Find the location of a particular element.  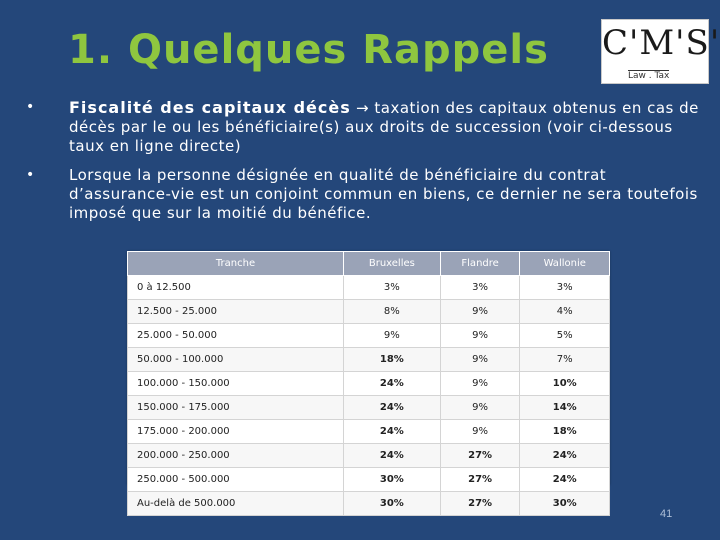

tranche-cell: 50.000 - 100.000 is located at coordinates (235, 359).